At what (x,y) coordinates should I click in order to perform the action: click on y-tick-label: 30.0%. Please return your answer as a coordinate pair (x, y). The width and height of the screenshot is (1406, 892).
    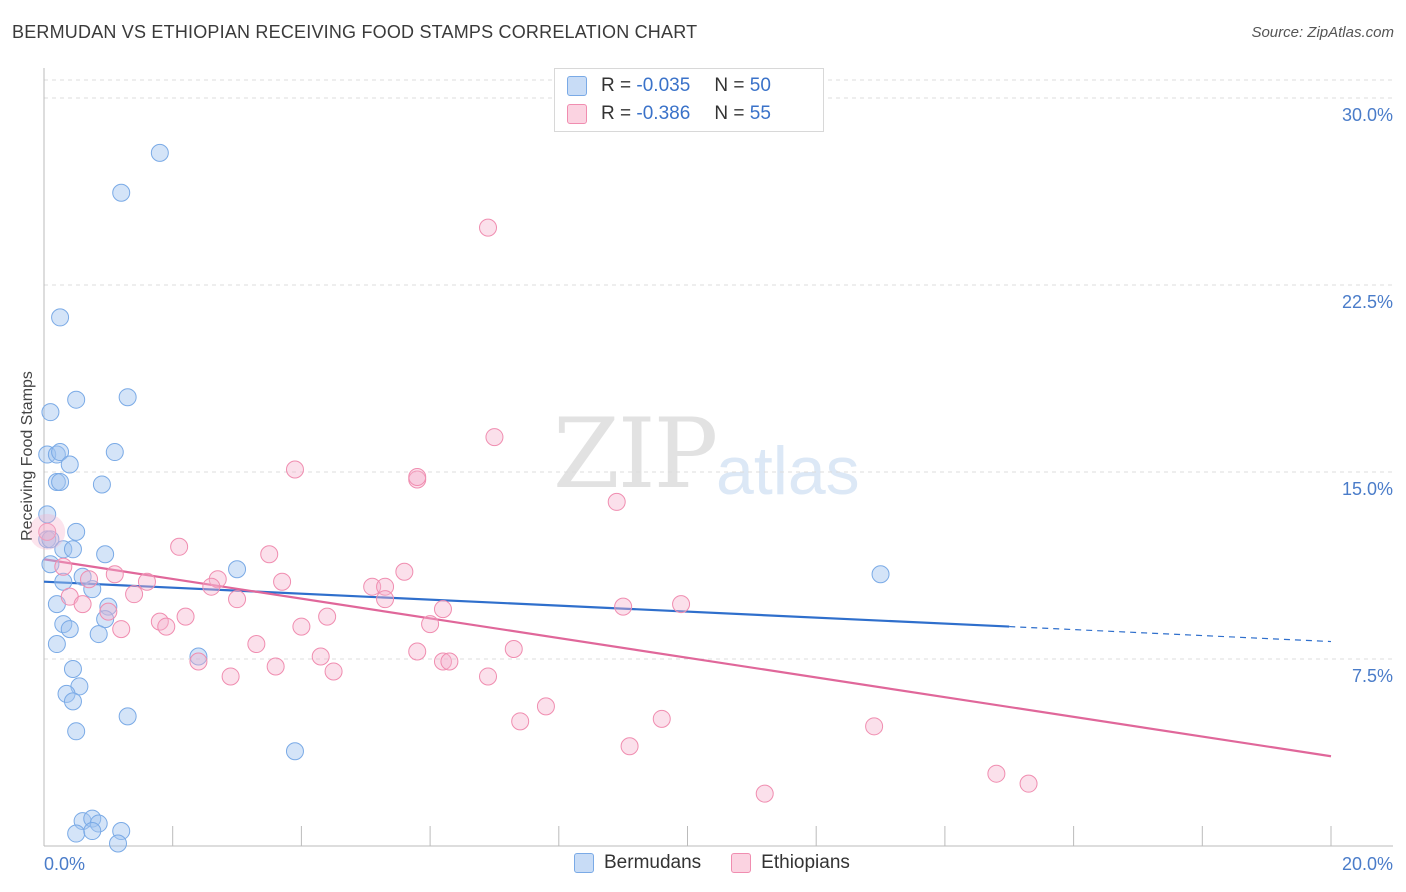
    Looking at the image, I should click on (1367, 115).